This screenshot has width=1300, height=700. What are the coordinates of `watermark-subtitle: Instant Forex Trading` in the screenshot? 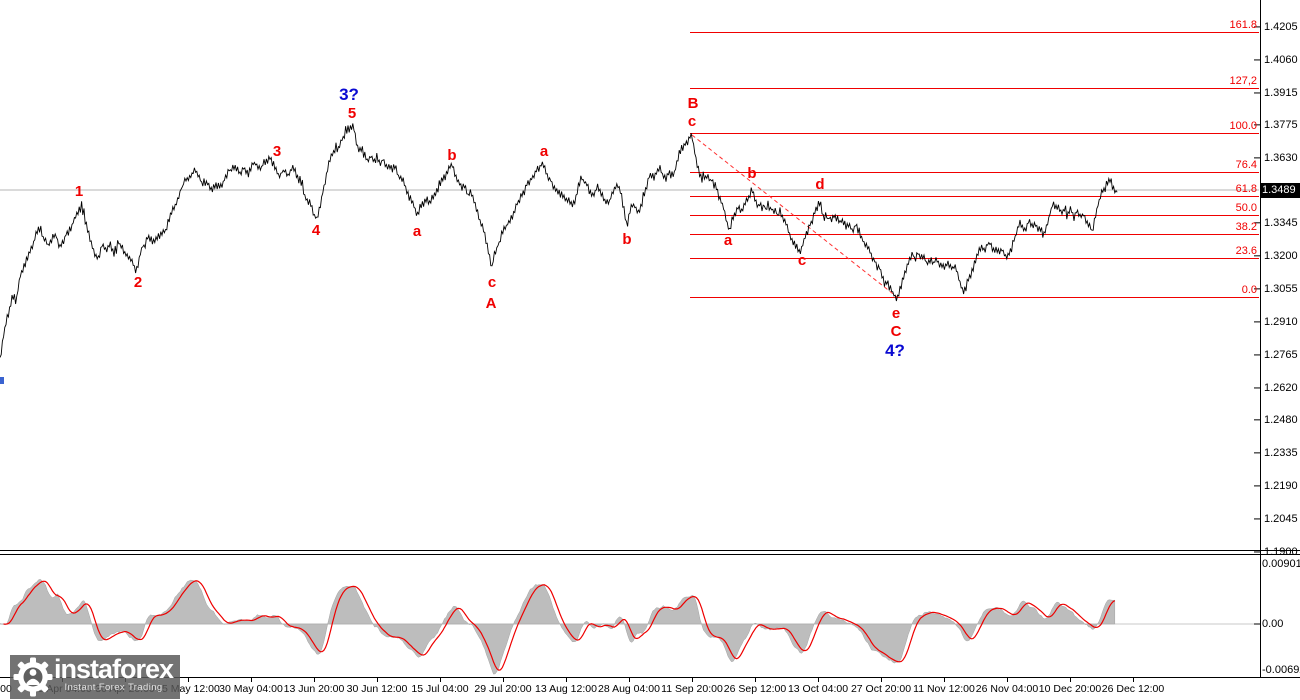 It's located at (113, 687).